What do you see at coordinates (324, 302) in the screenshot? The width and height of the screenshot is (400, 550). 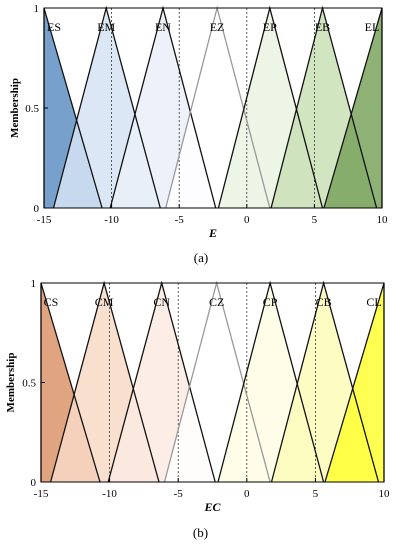 I see `mf-label-cb: CB` at bounding box center [324, 302].